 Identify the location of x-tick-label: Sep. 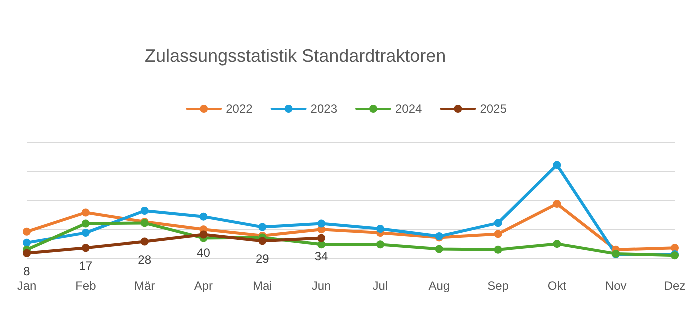
(499, 286).